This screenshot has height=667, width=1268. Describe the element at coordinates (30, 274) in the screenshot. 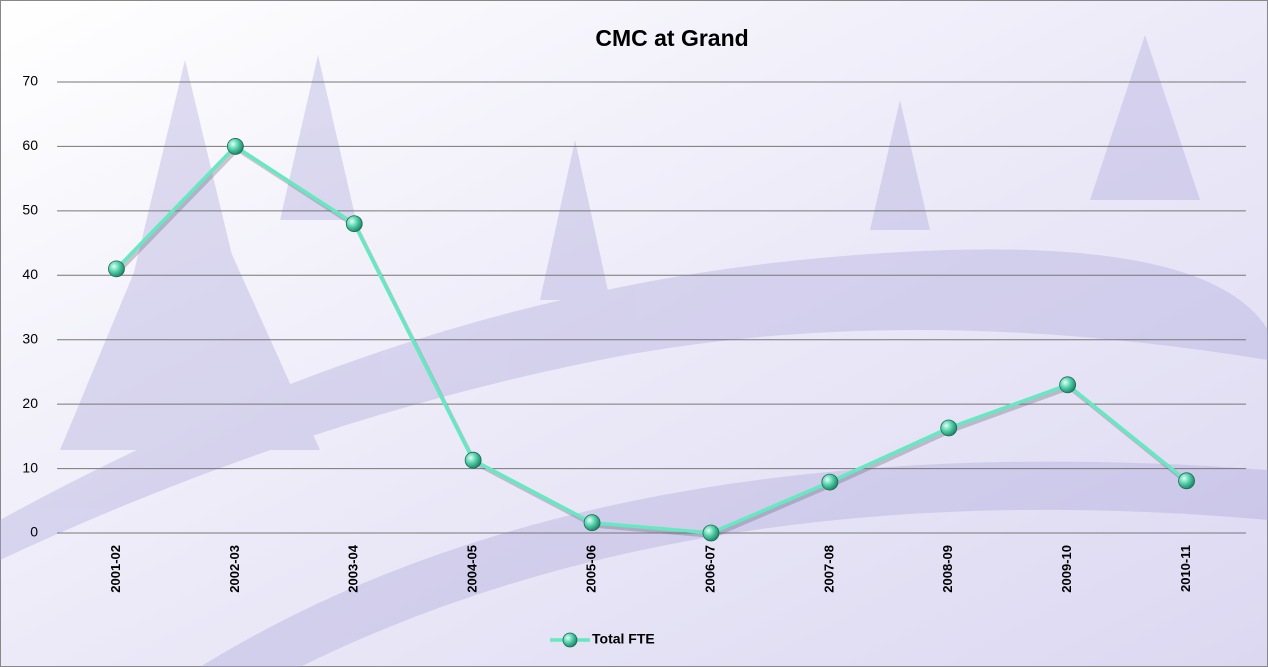

I see `y-tick-label: 40` at that location.